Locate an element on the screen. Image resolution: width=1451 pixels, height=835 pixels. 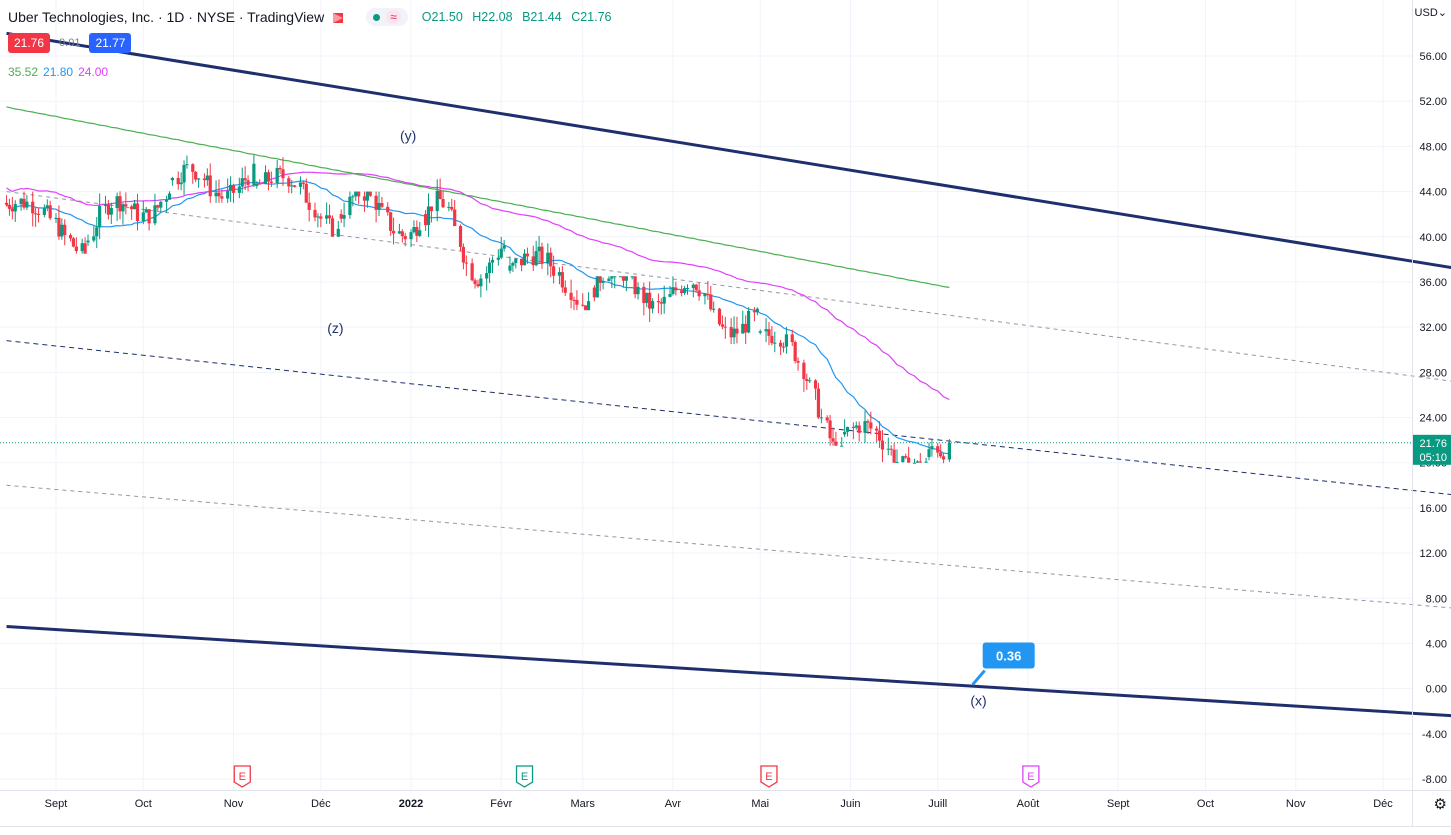
target-callout-box is located at coordinates (1008, 655).